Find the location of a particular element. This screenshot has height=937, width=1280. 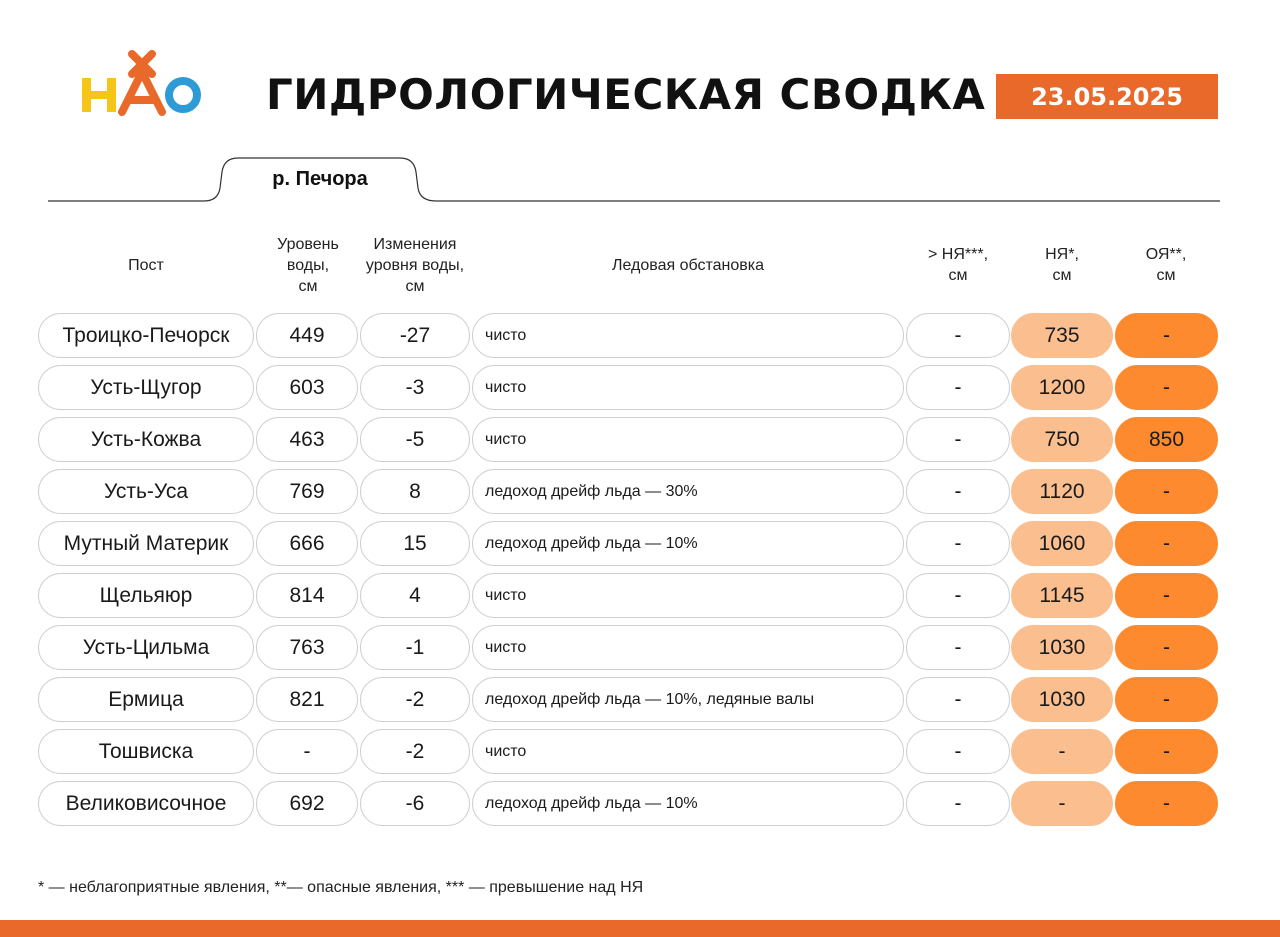

cell-ny: 1060 is located at coordinates (1062, 543).